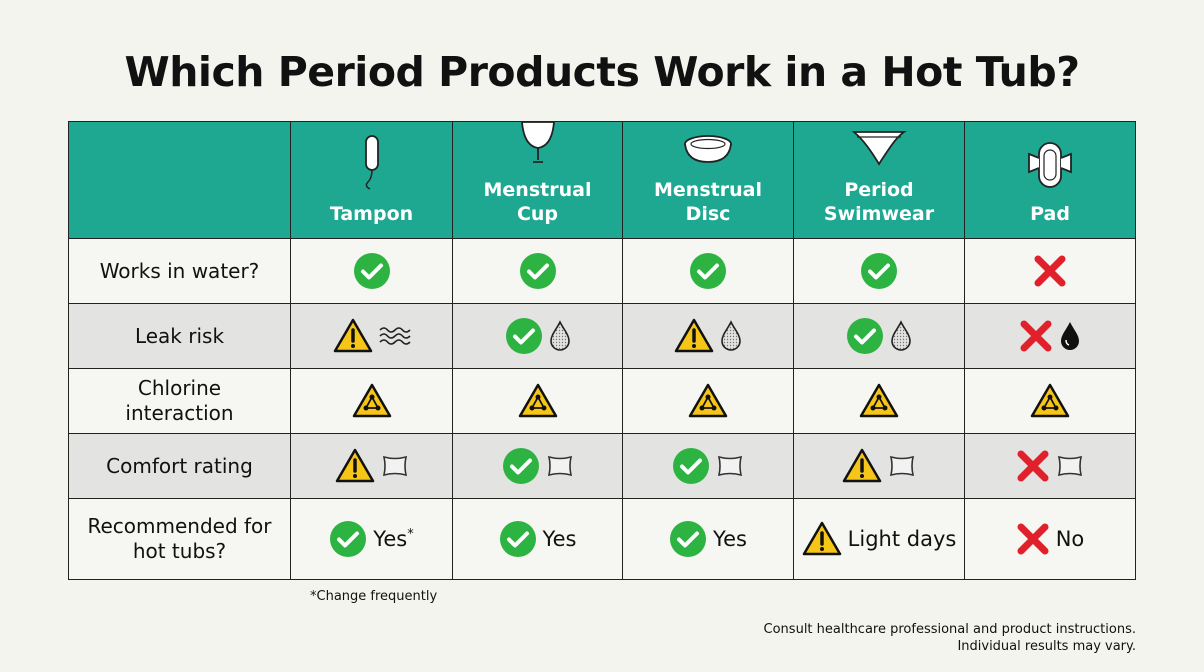 The width and height of the screenshot is (1204, 672). Describe the element at coordinates (1070, 539) in the screenshot. I see `status-text: No` at that location.